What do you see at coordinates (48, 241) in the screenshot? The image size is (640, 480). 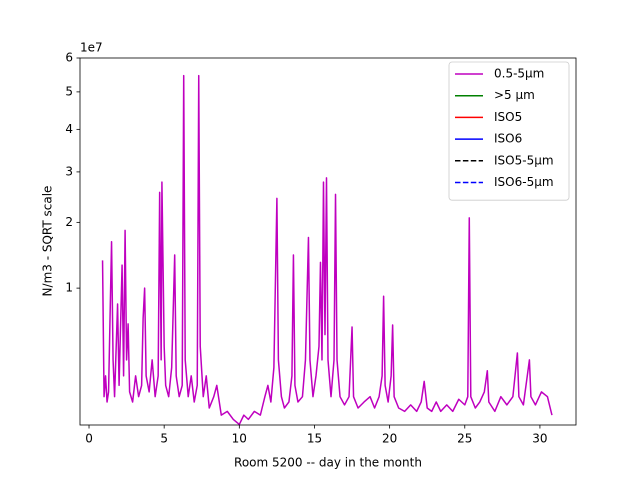 I see `y-axis-label: N/m3 - SQRT scale` at bounding box center [48, 241].